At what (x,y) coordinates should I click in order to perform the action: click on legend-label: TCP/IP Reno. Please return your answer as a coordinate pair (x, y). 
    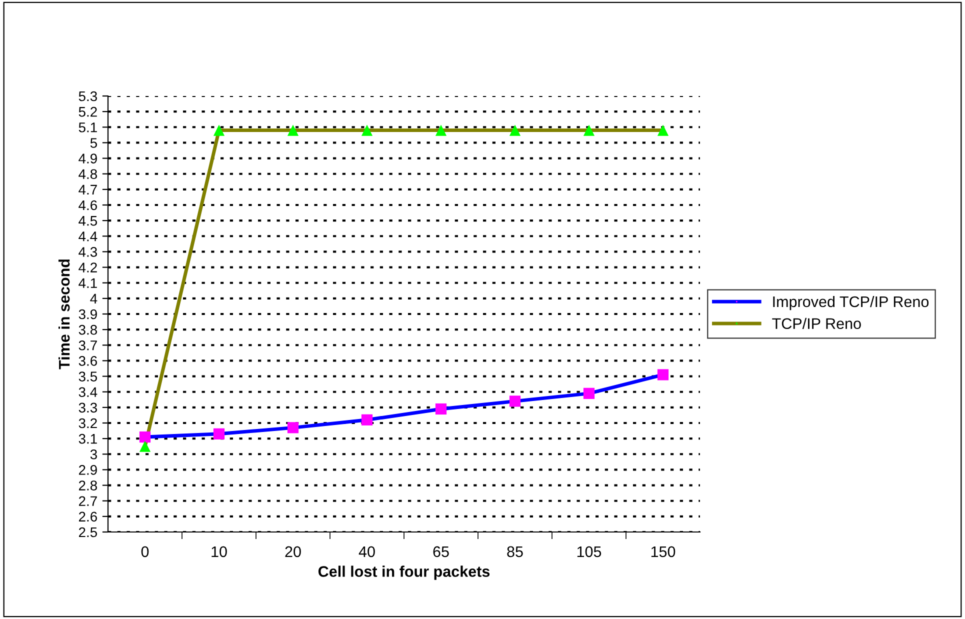
    Looking at the image, I should click on (816, 324).